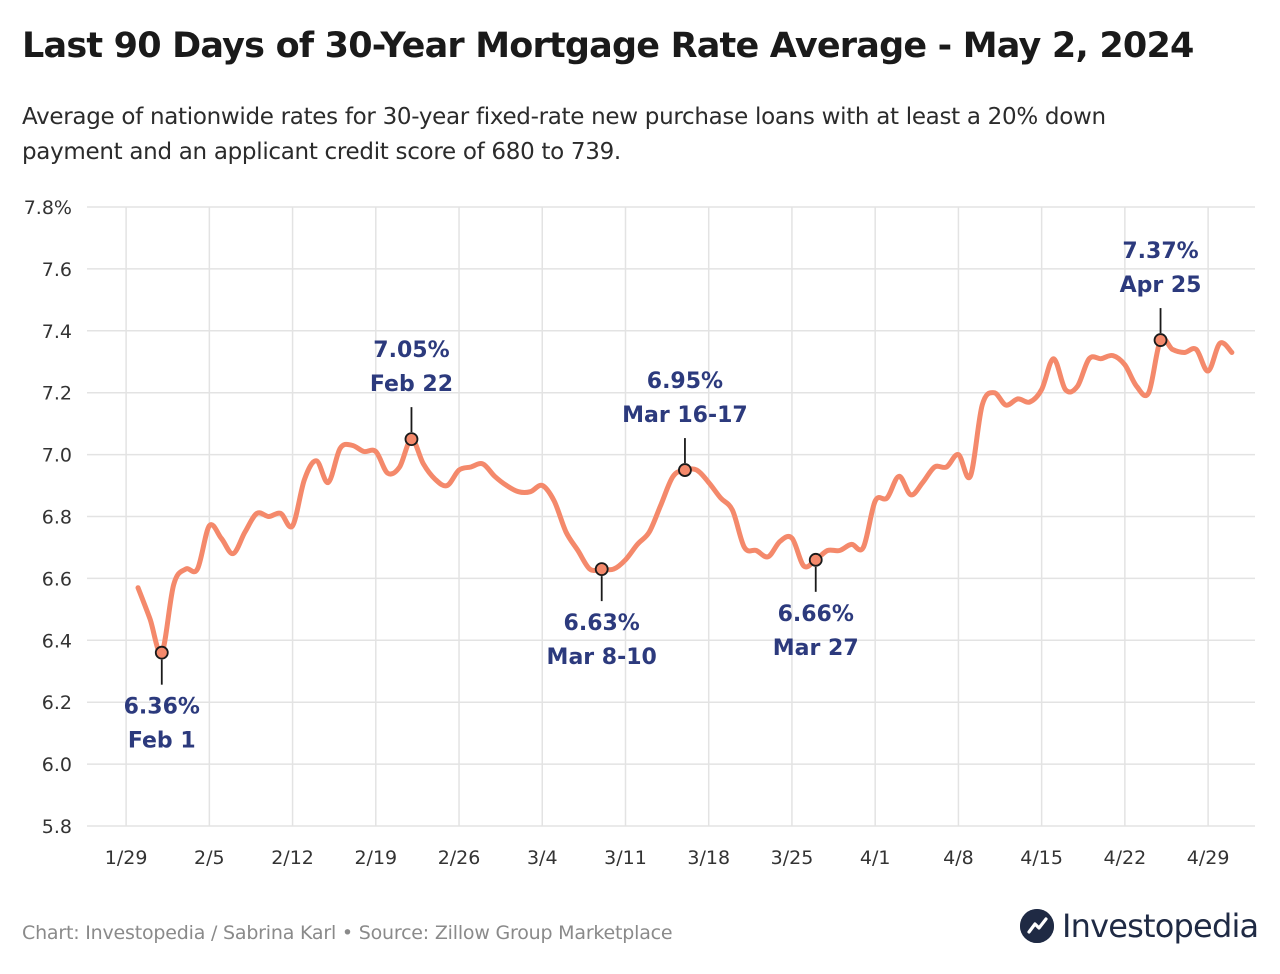  I want to click on y-tick-label: 7.8%, so click(48, 208).